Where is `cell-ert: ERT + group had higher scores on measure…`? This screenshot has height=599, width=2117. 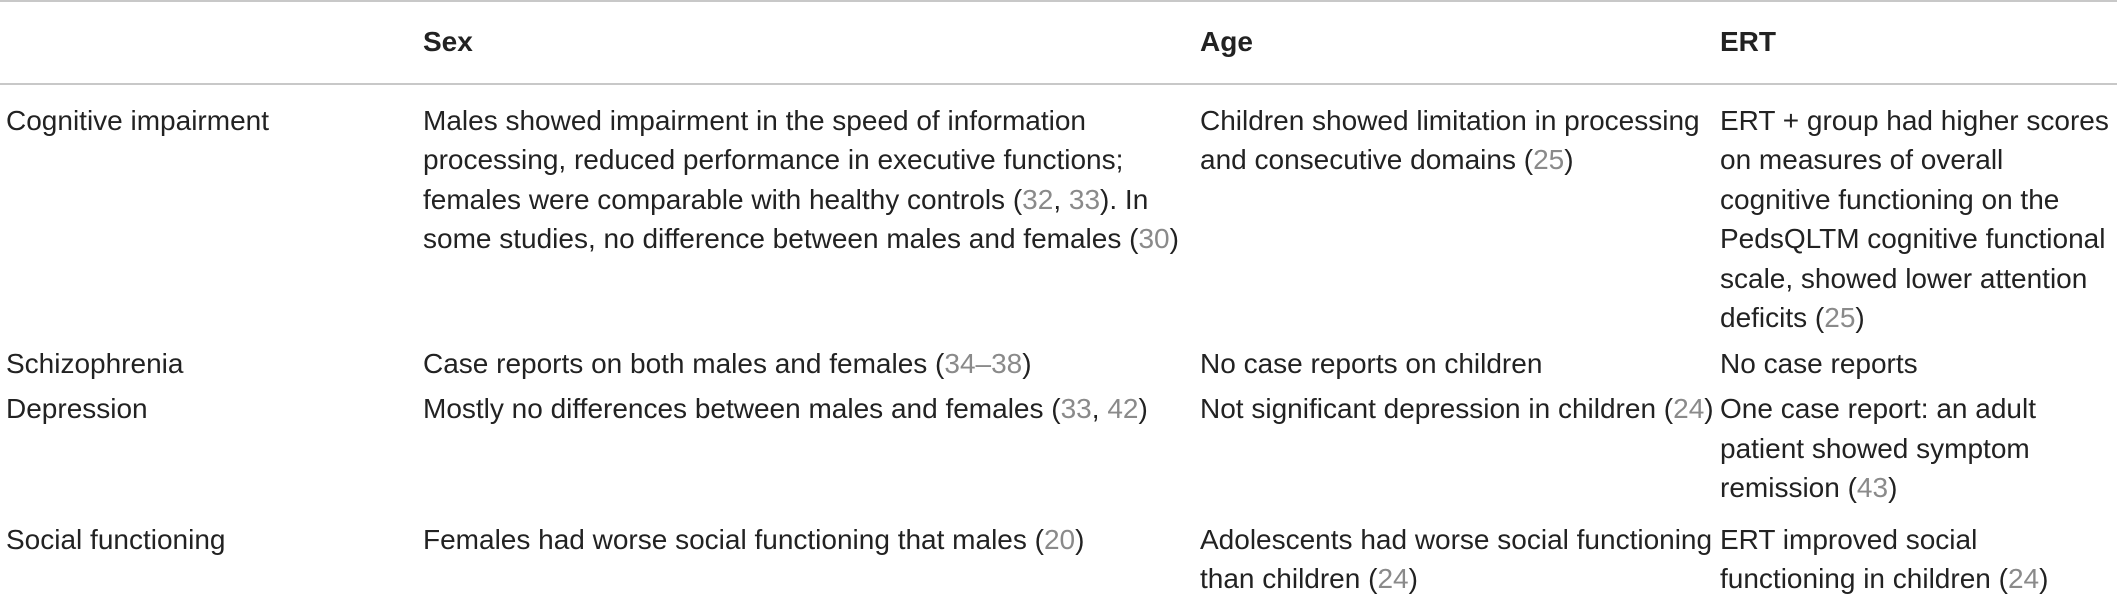 cell-ert: ERT + group had higher scores on measure… is located at coordinates (1915, 211).